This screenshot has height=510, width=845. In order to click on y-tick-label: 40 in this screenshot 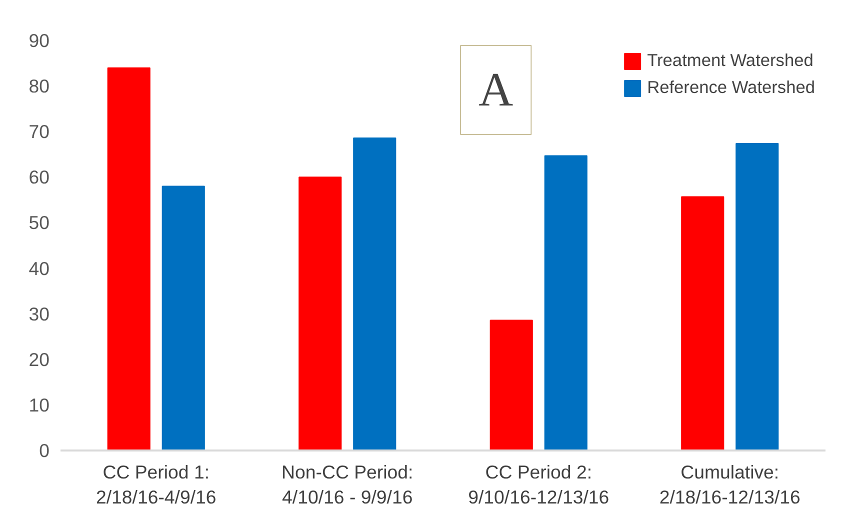, I will do `click(39, 268)`.